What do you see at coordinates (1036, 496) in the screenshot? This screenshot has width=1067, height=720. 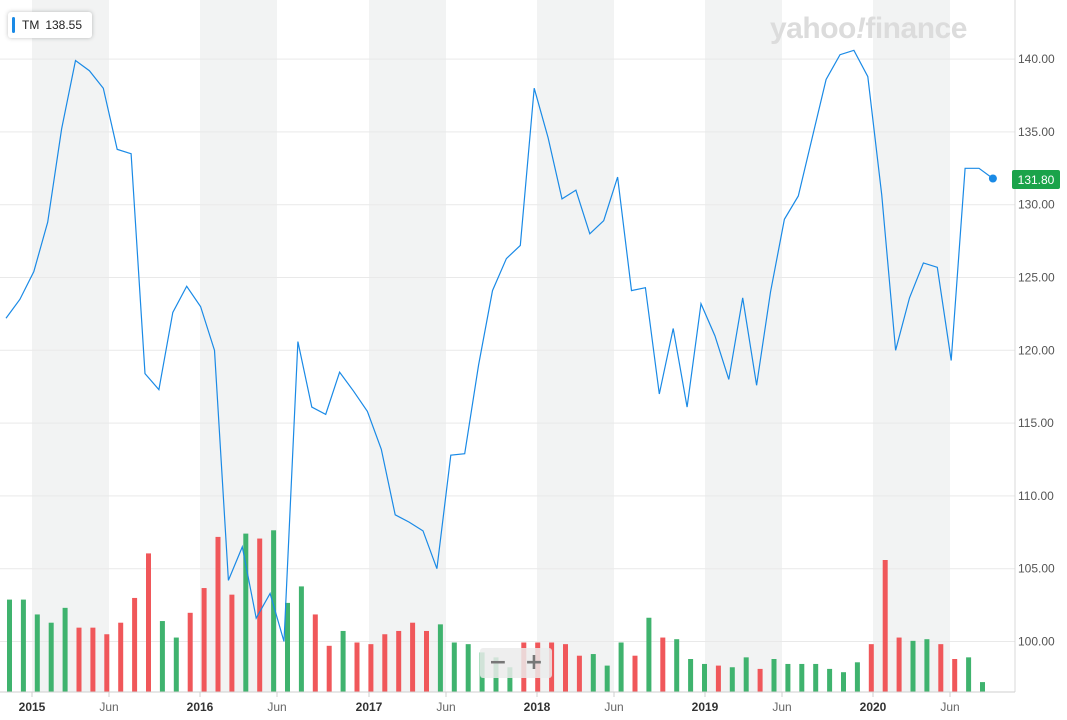 I see `y-tick-label: 110.00` at bounding box center [1036, 496].